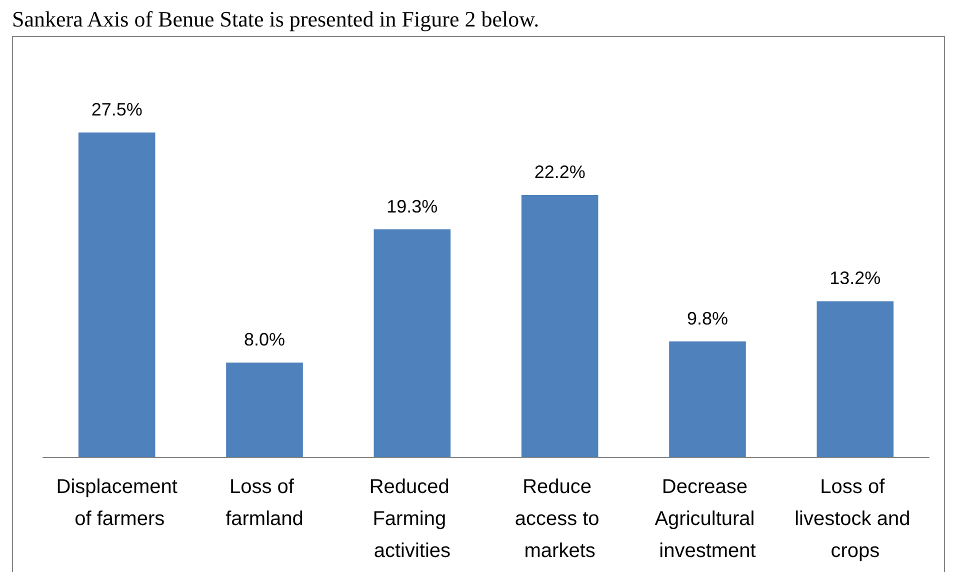 The width and height of the screenshot is (957, 580). Describe the element at coordinates (116, 110) in the screenshot. I see `data-label: 27.5%` at that location.